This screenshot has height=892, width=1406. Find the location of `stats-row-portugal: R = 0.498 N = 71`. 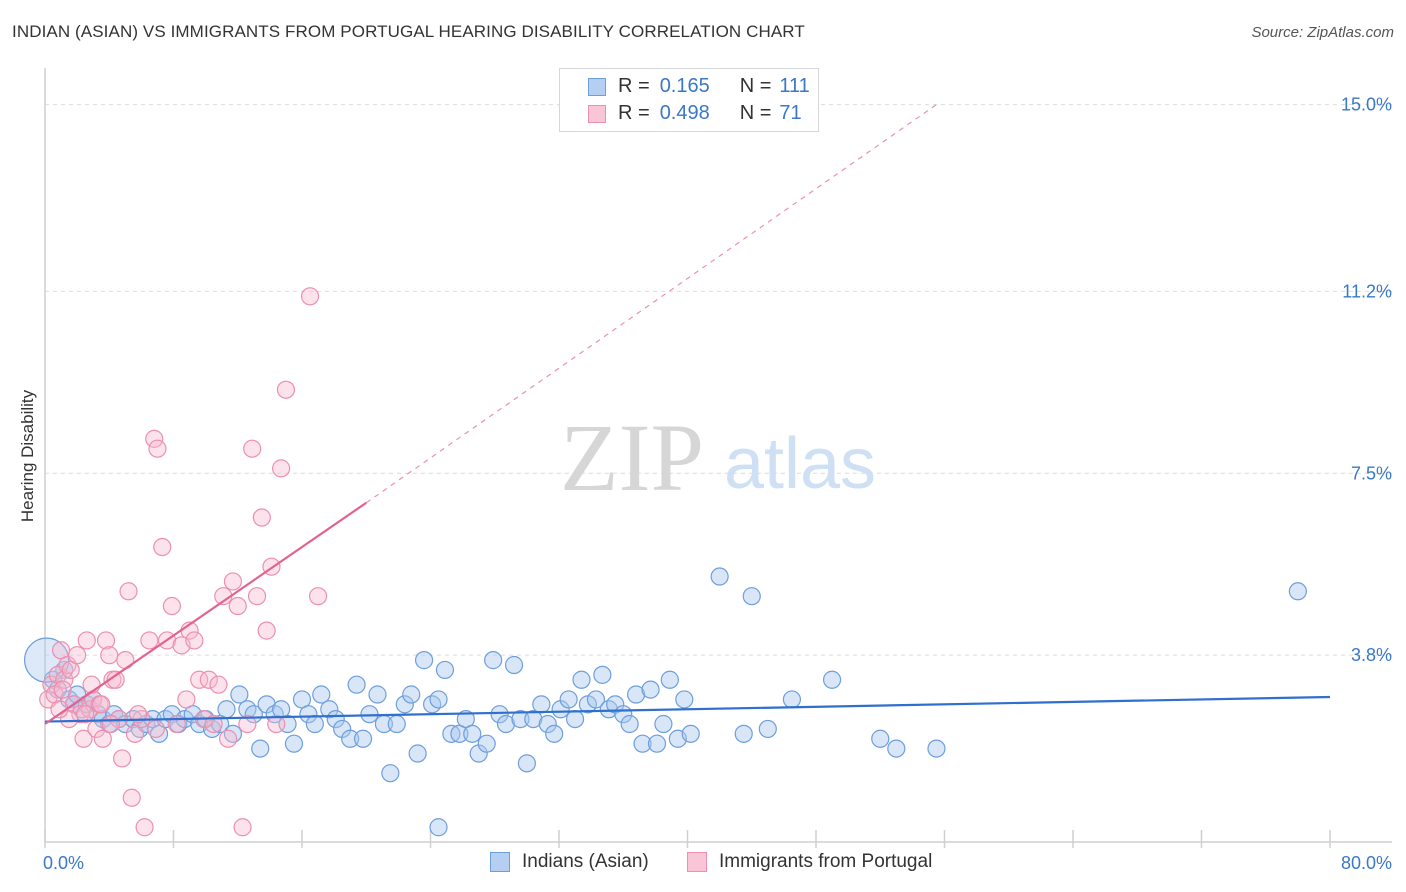

stats-row-portugal: R = 0.498 N = 71 is located at coordinates (681, 113).